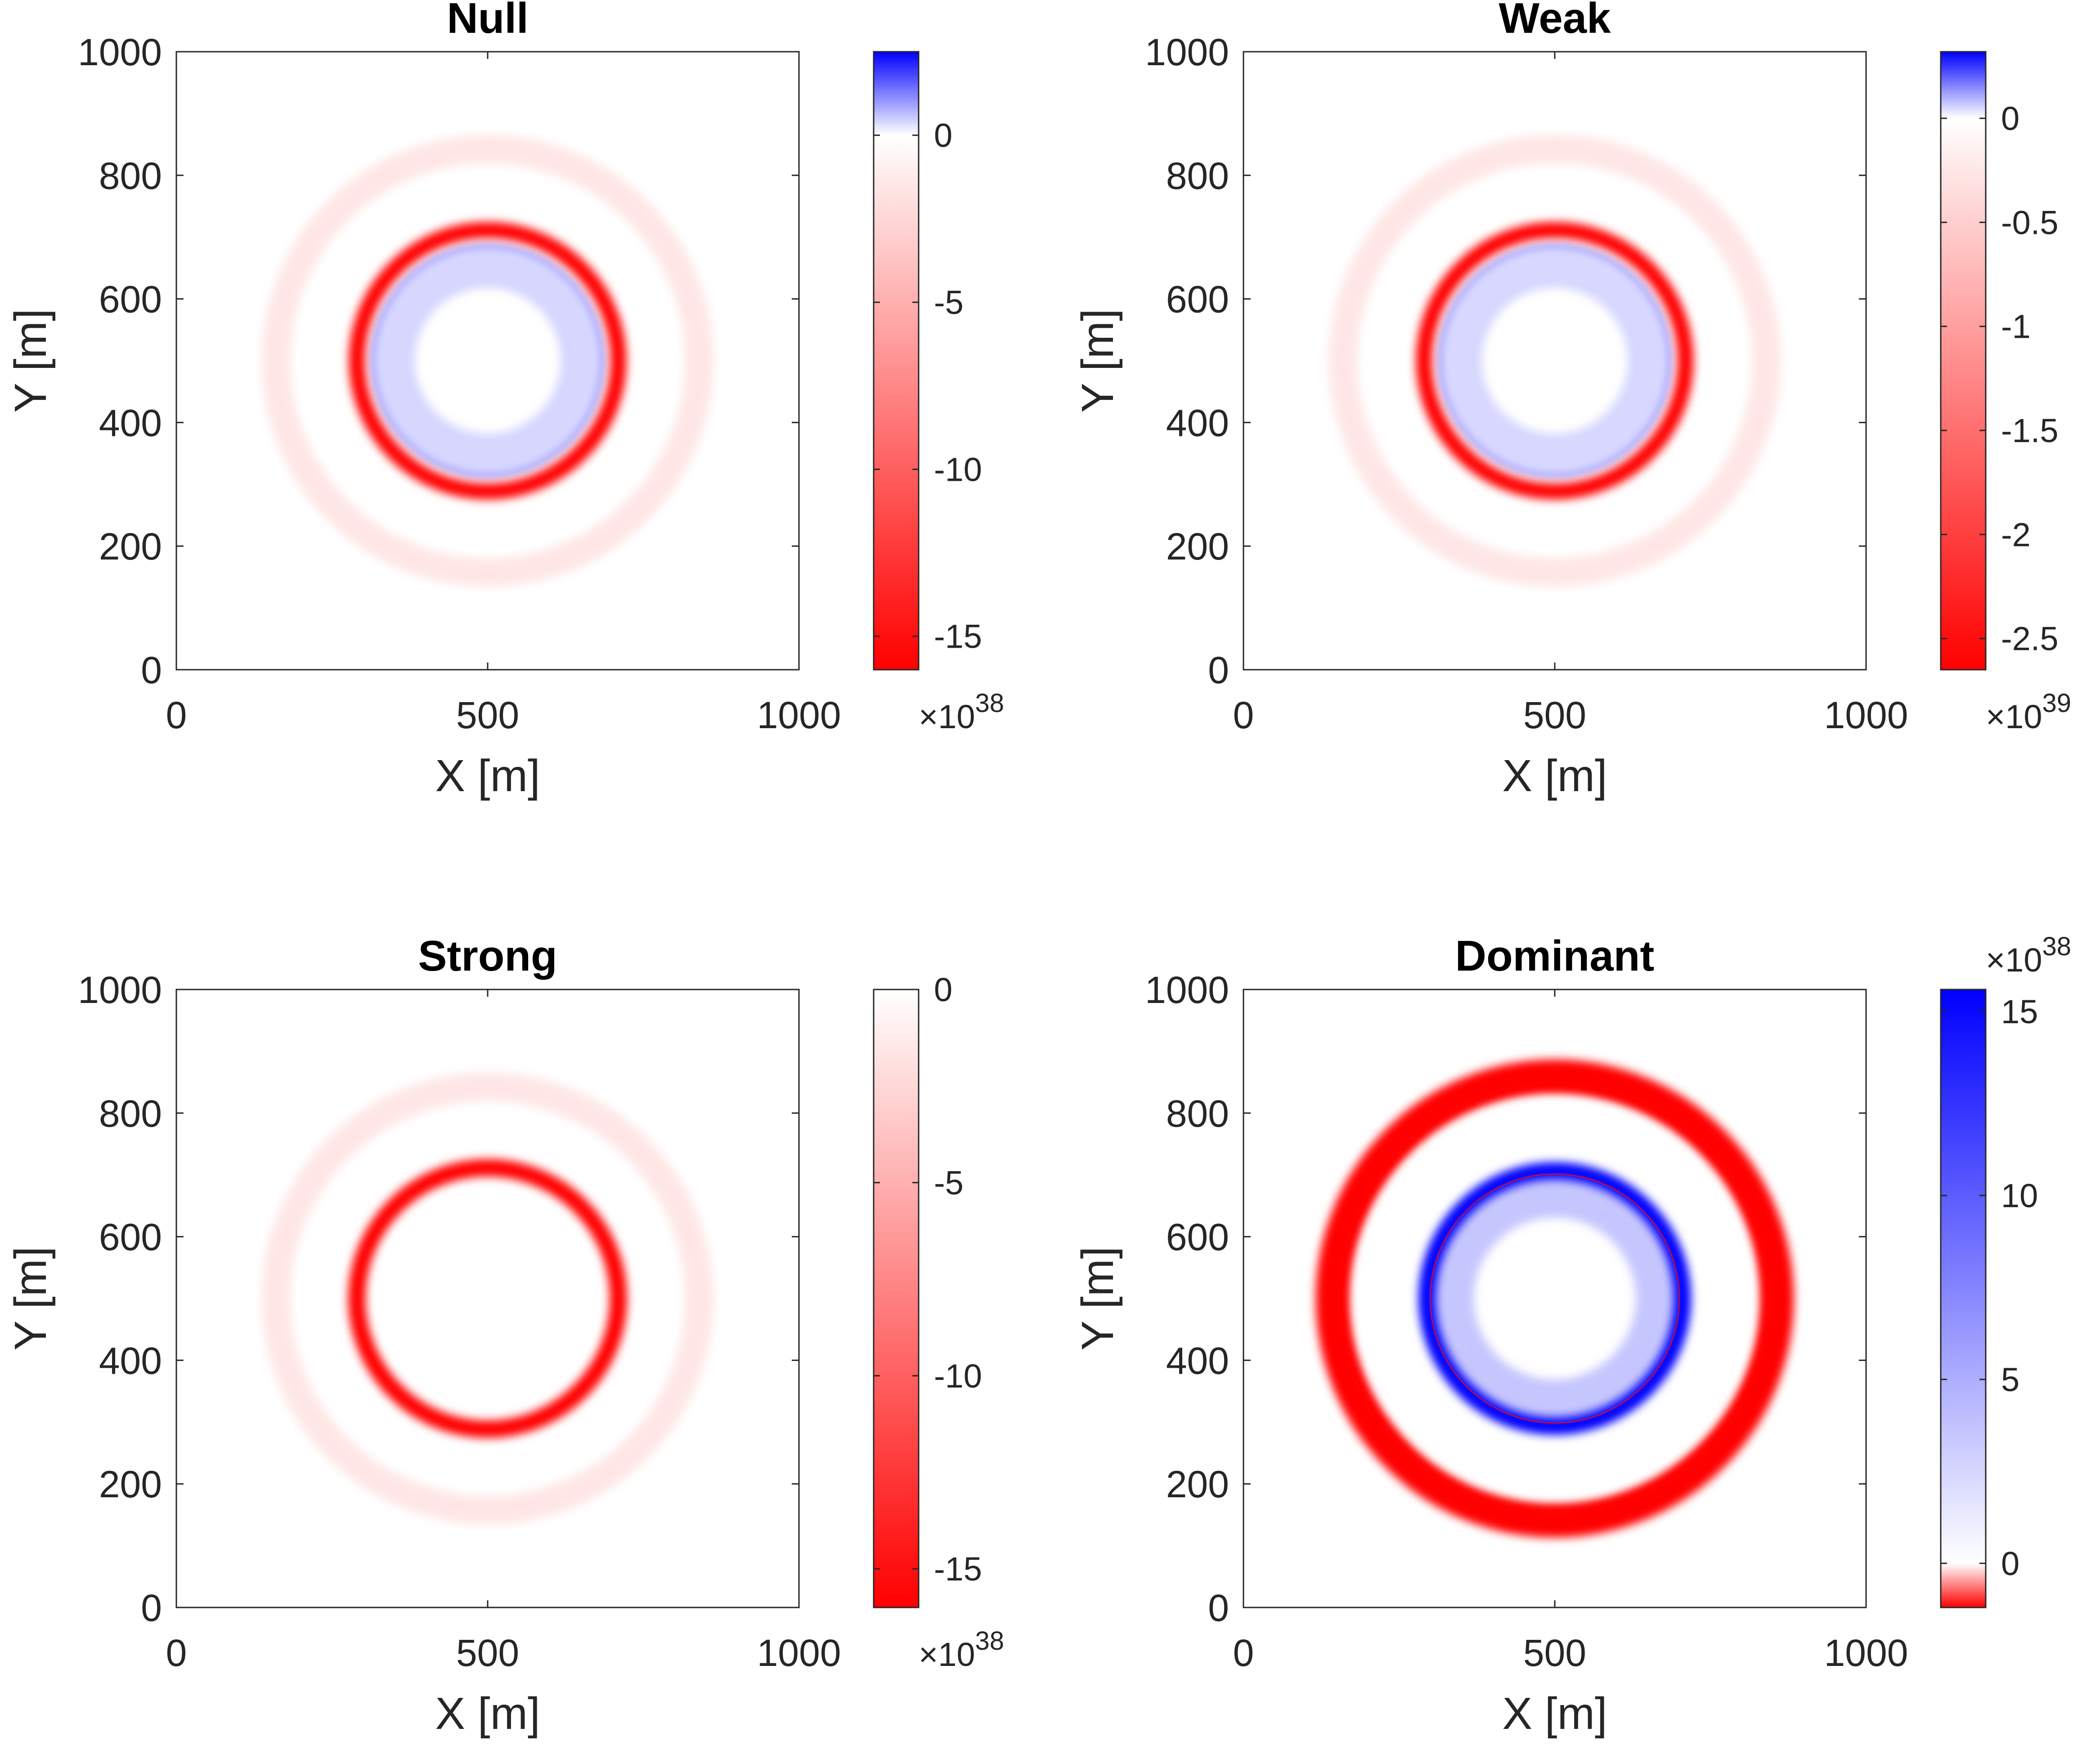  What do you see at coordinates (2005, 1270) in the screenshot?
I see `colorbar: 0 5 10 15 ×1038` at bounding box center [2005, 1270].